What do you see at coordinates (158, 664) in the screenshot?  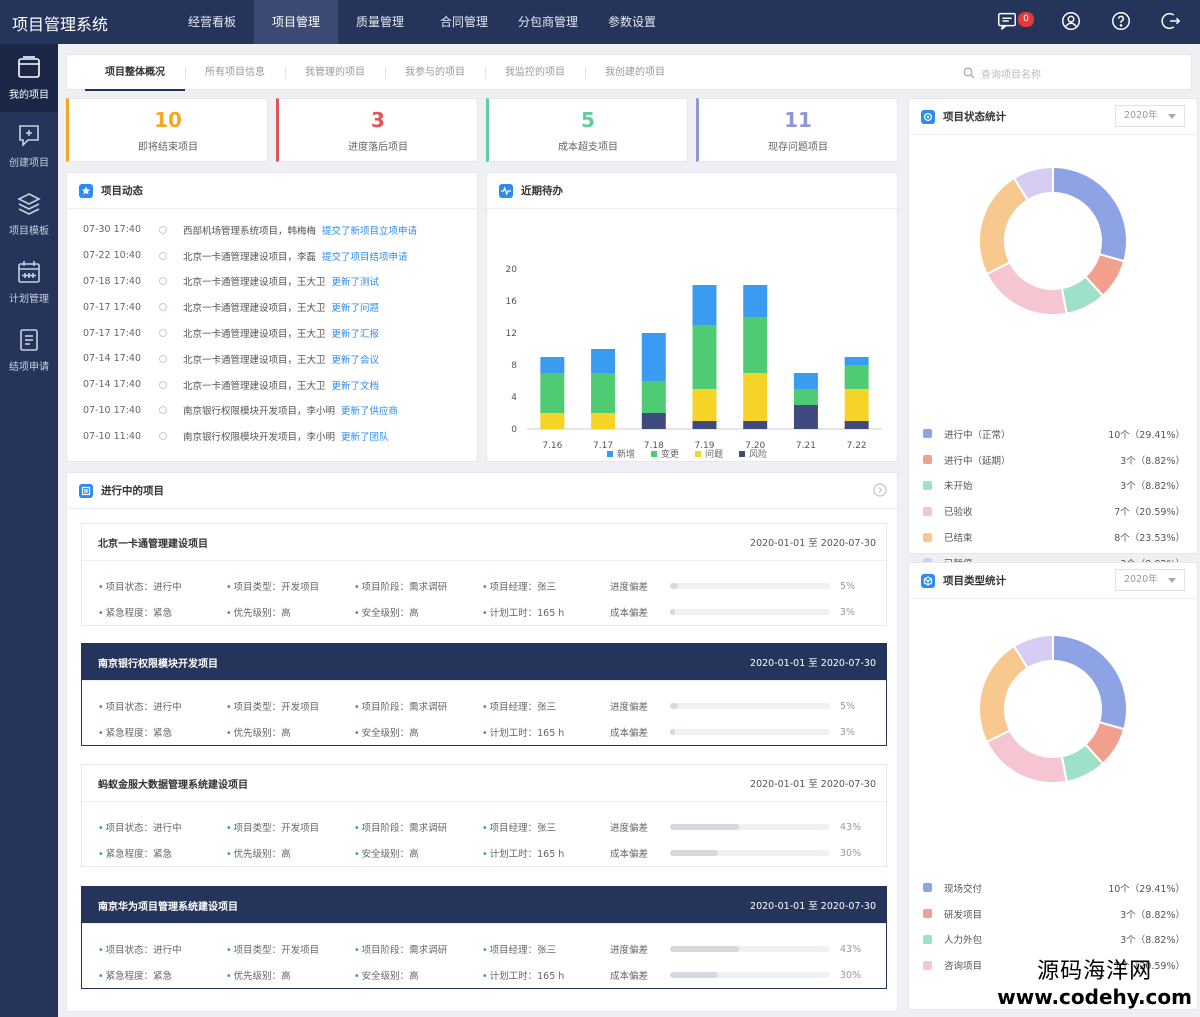 I see `project-name: 南京银行权限模块开发项目` at bounding box center [158, 664].